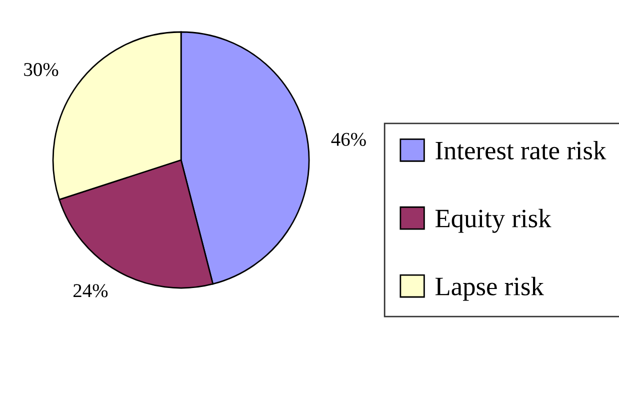  I want to click on legend-label: Equity risk, so click(493, 220).